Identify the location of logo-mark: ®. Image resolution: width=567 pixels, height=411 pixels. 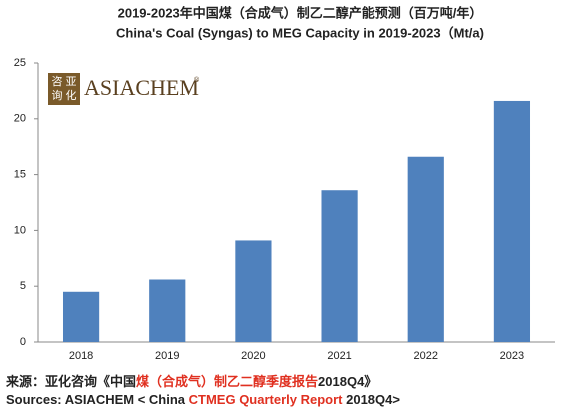
(197, 80).